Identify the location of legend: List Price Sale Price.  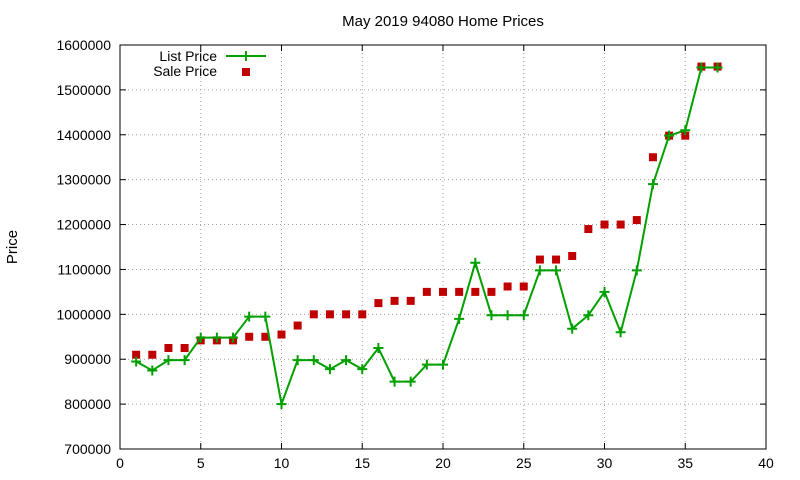
(209, 63).